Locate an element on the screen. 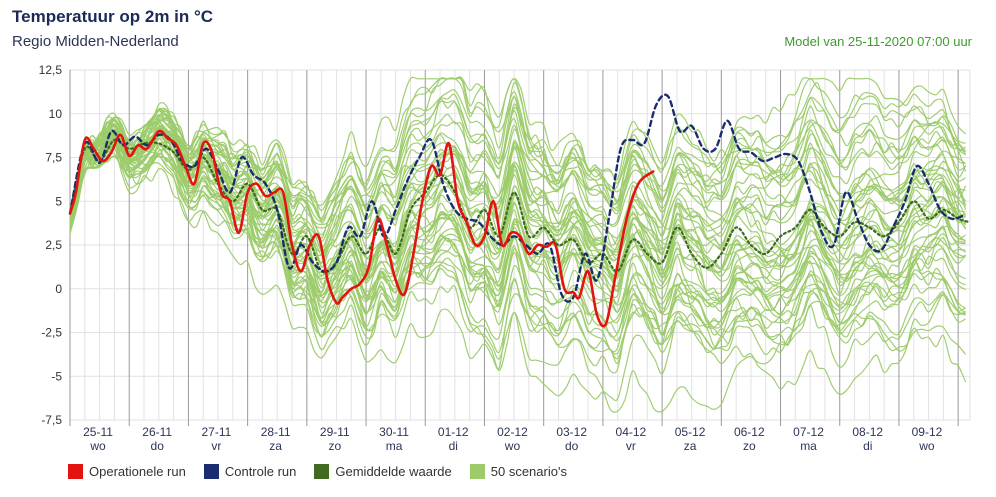 The height and width of the screenshot is (497, 996). legend-label-mean: Gemiddelde waarde is located at coordinates (393, 471).